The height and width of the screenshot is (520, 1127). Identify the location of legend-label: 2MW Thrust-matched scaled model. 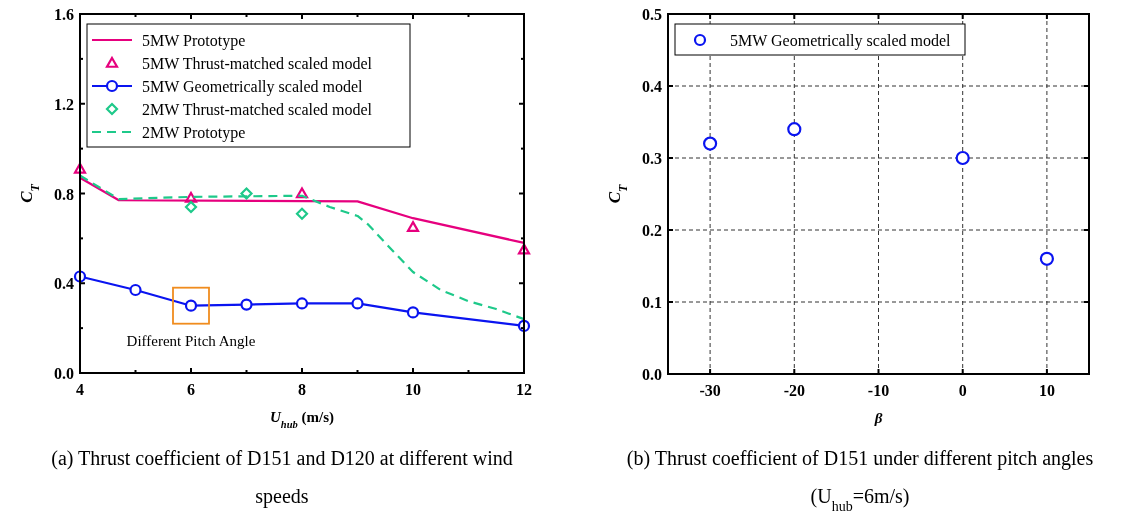
(257, 109).